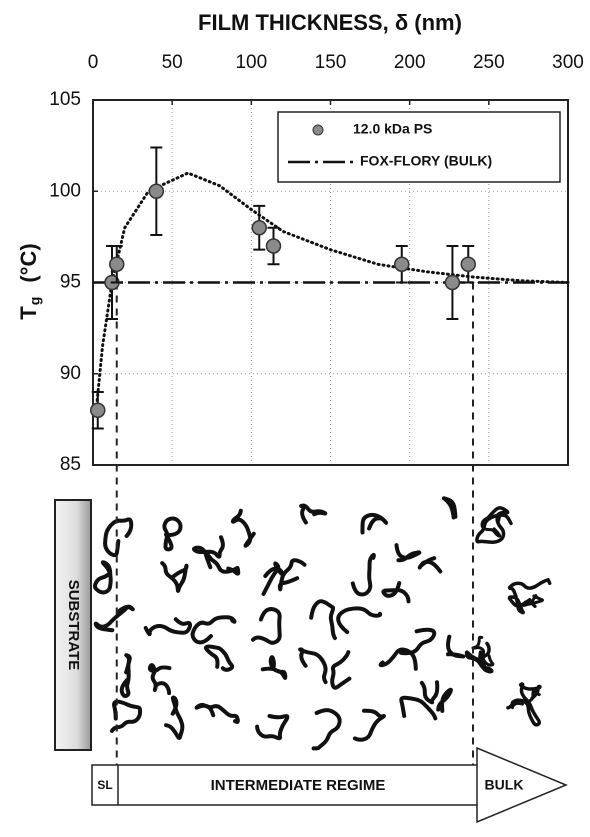 Image resolution: width=590 pixels, height=837 pixels. What do you see at coordinates (28, 313) in the screenshot?
I see `y-label: T` at bounding box center [28, 313].